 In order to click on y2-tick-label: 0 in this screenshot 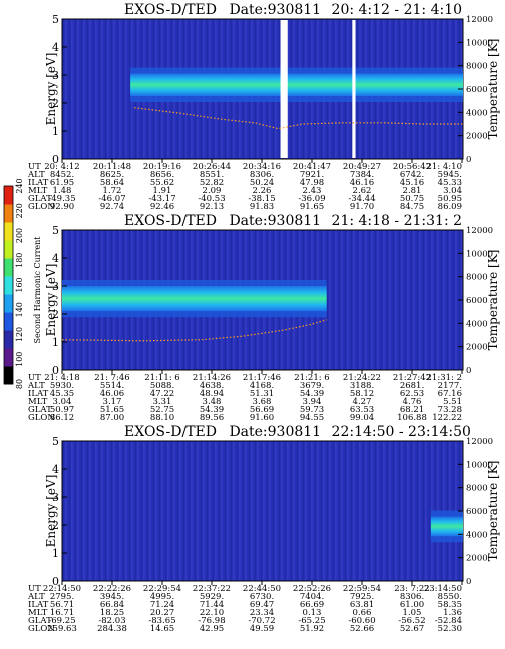, I will do `click(468, 160)`.